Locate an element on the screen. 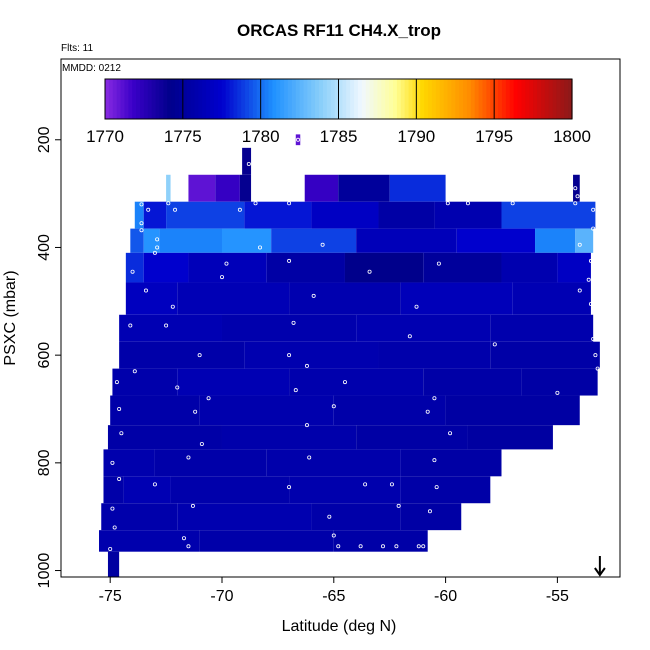  colorbar-tick-label: 1790 is located at coordinates (416, 136).